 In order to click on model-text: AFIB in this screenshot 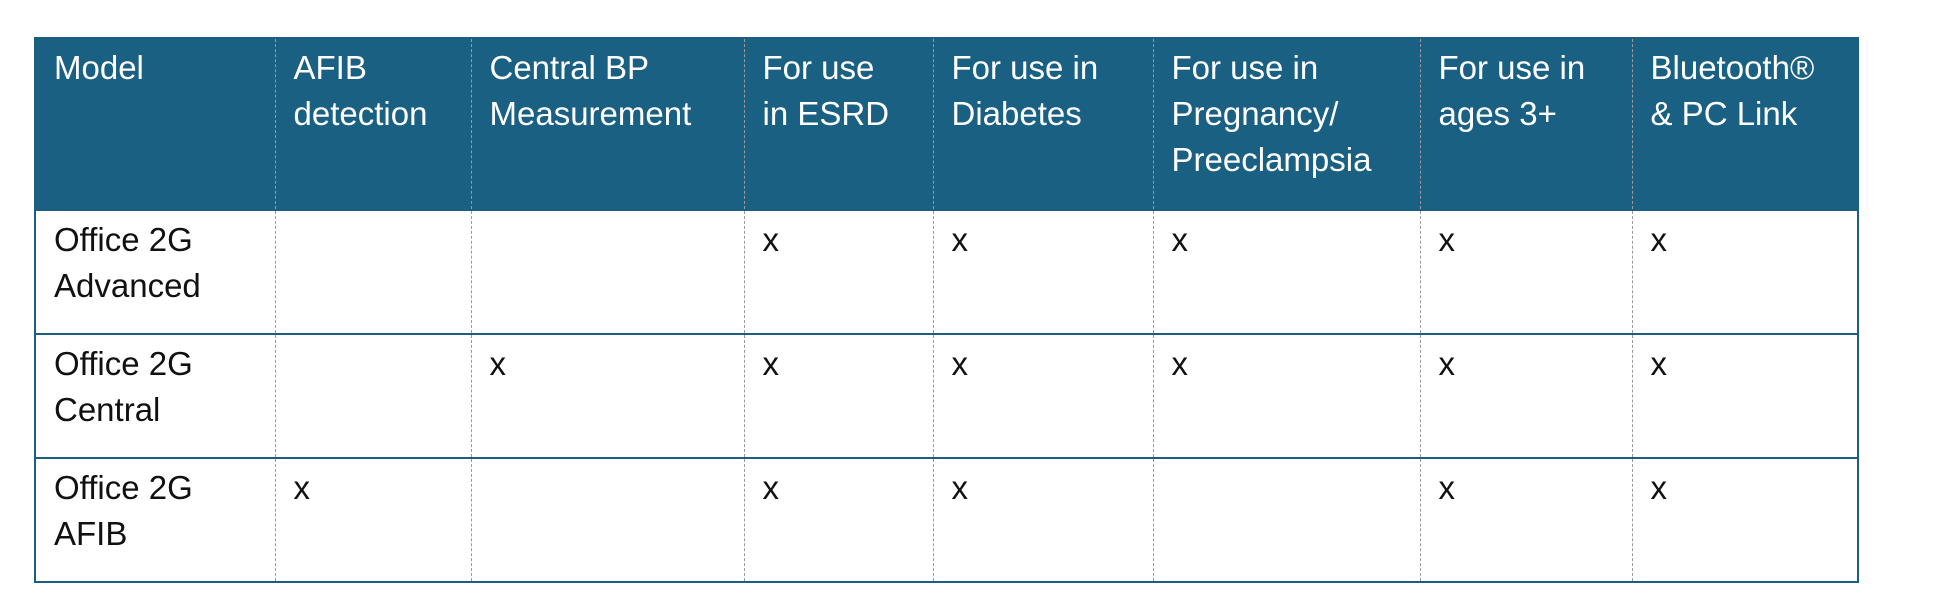, I will do `click(91, 533)`.